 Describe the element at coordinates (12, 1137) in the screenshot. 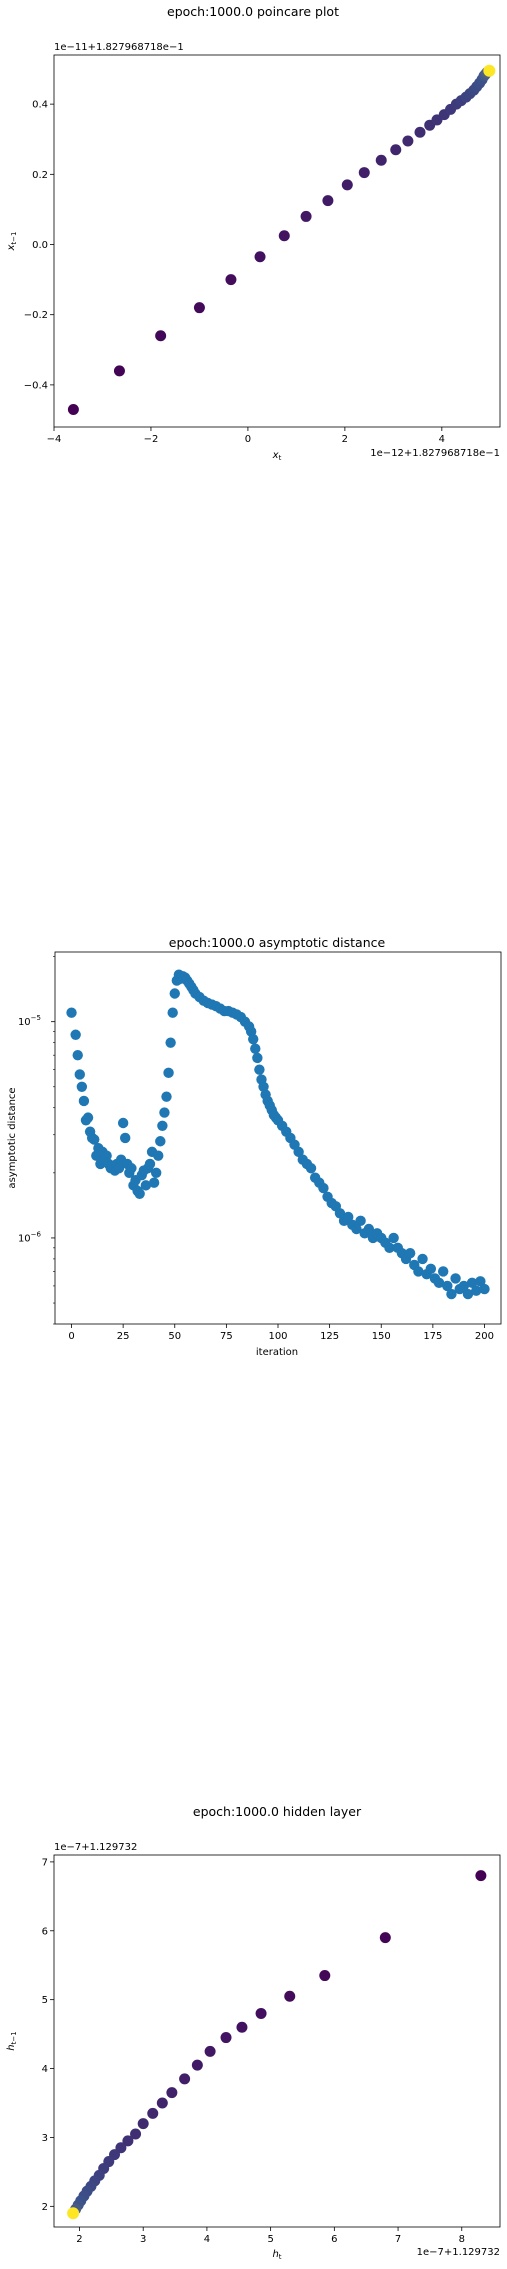

I see `asymptotic-y-label: asymptotic distance` at that location.